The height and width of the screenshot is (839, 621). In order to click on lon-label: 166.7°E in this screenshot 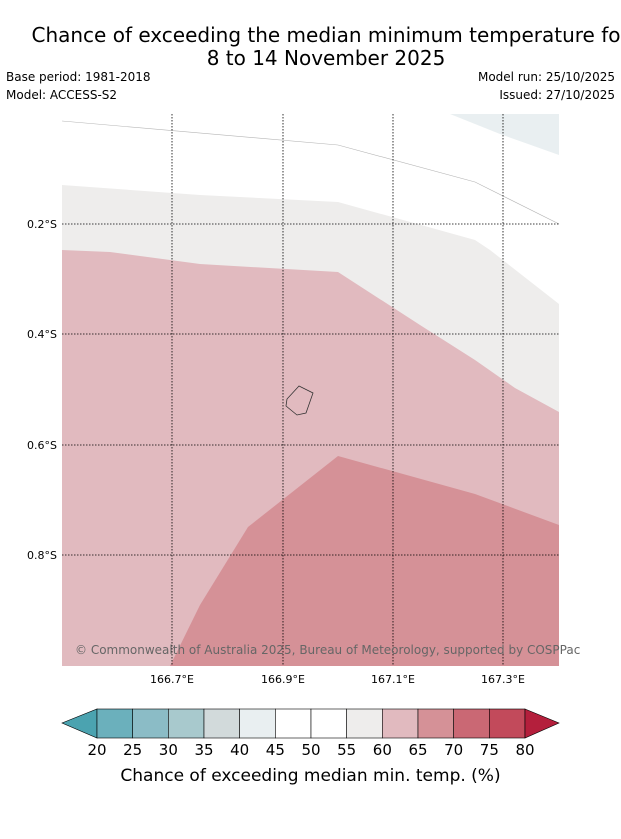, I will do `click(172, 679)`.